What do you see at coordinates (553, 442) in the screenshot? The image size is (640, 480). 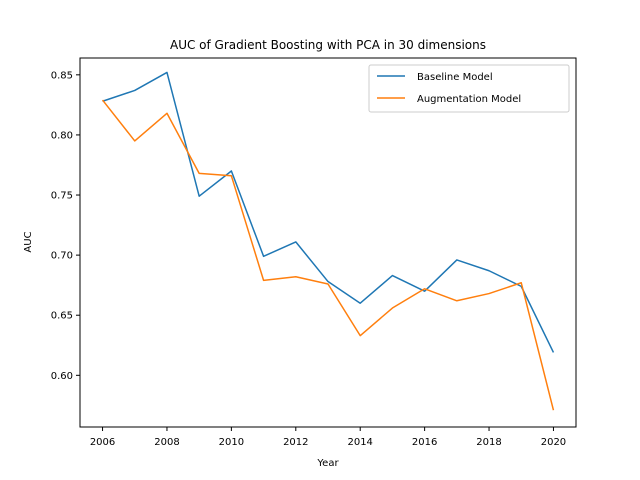 I see `x-tick-label: 2020` at bounding box center [553, 442].